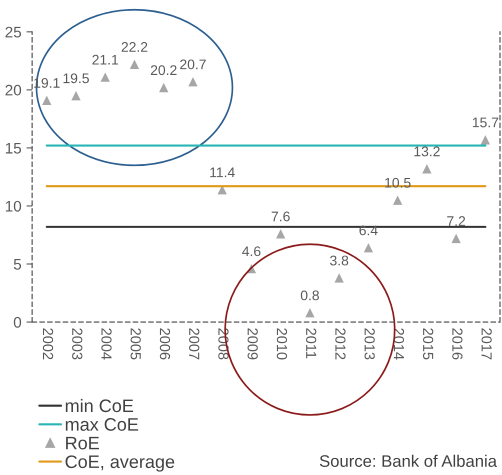 The image size is (502, 475). Describe the element at coordinates (311, 343) in the screenshot. I see `x-tick-label: 2011` at that location.